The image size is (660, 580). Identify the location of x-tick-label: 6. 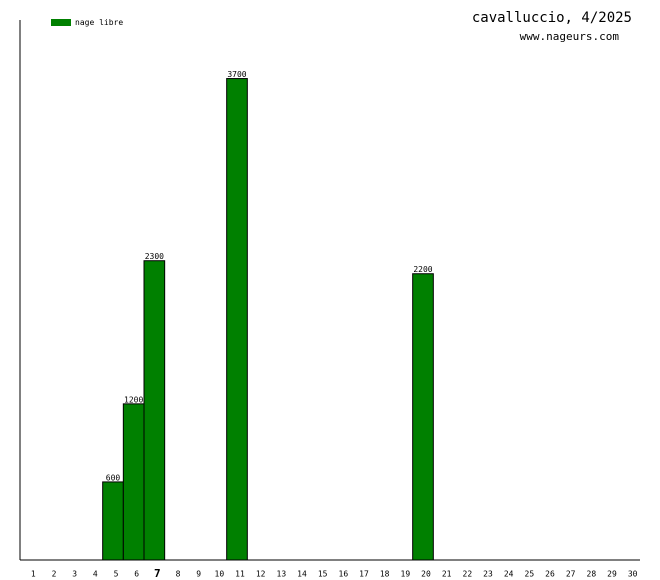
(136, 574).